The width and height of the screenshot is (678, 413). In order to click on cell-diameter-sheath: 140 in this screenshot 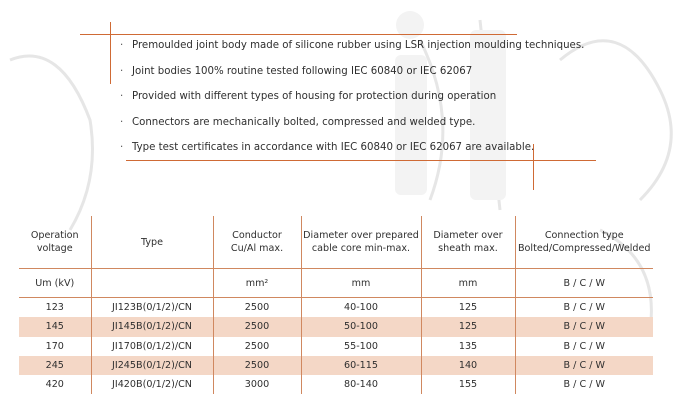, I will do `click(467, 365)`.